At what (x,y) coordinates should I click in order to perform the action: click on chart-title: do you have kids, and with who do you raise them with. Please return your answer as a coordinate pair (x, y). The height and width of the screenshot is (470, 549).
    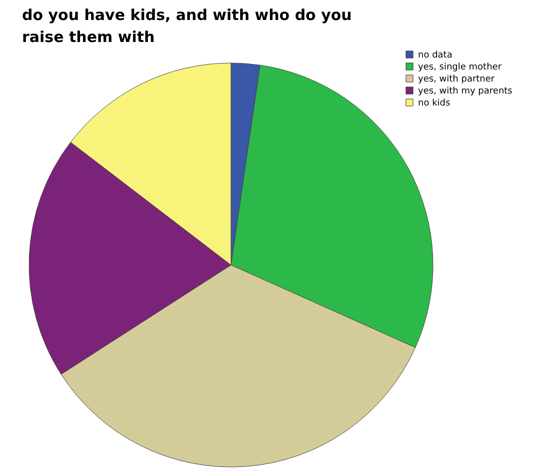
    Looking at the image, I should click on (187, 26).